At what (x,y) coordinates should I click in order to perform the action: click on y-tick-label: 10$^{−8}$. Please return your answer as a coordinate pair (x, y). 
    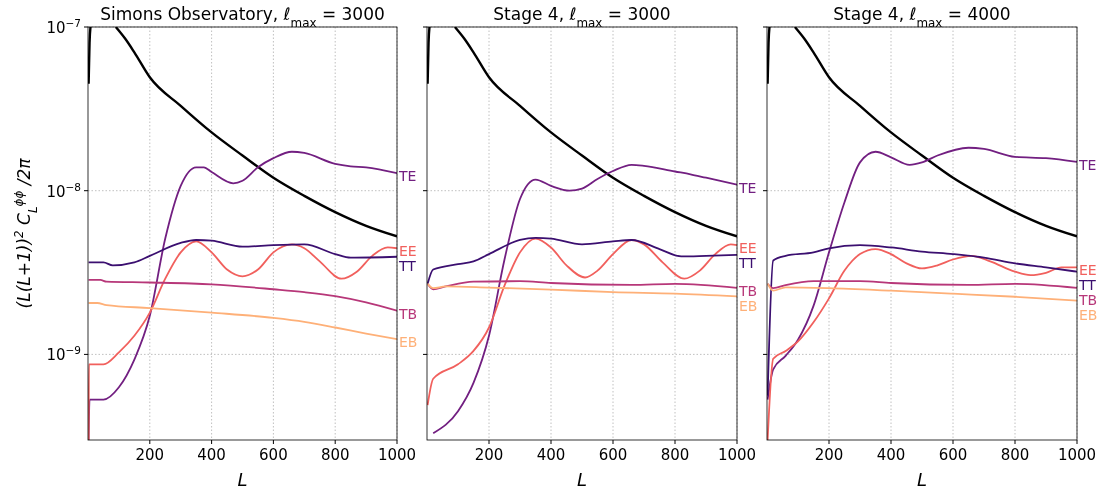
    Looking at the image, I should click on (63, 190).